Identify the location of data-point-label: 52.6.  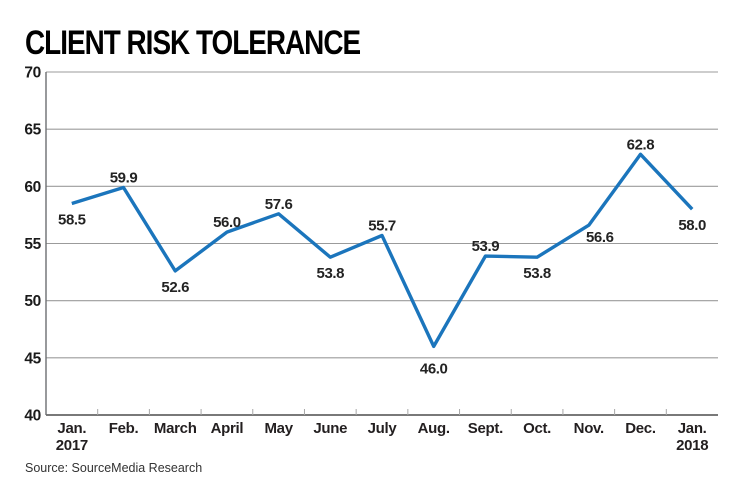
(175, 287).